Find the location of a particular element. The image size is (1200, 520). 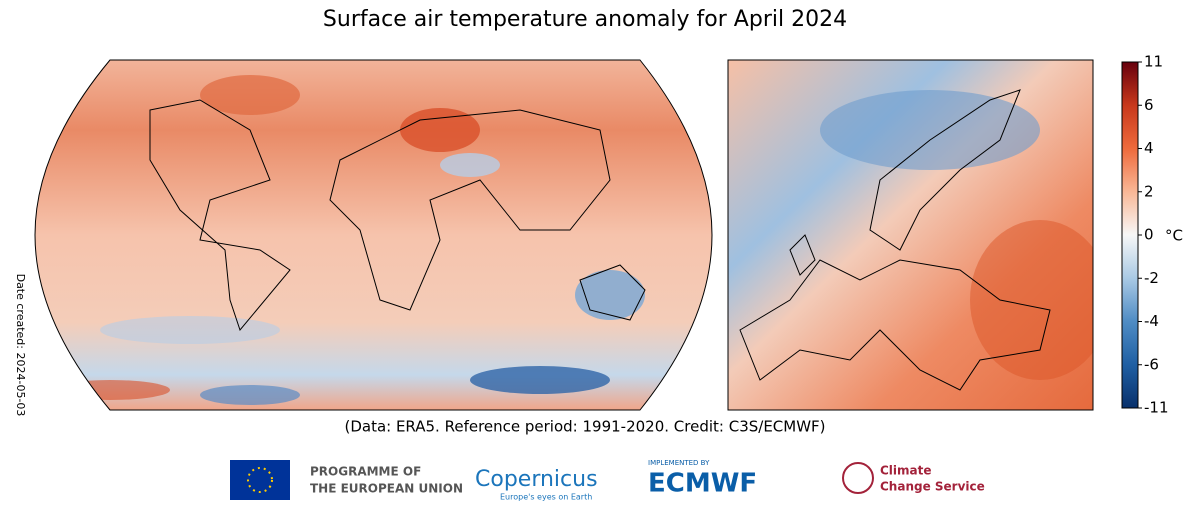

colorbar-tick-label: -4 is located at coordinates (1151, 321).